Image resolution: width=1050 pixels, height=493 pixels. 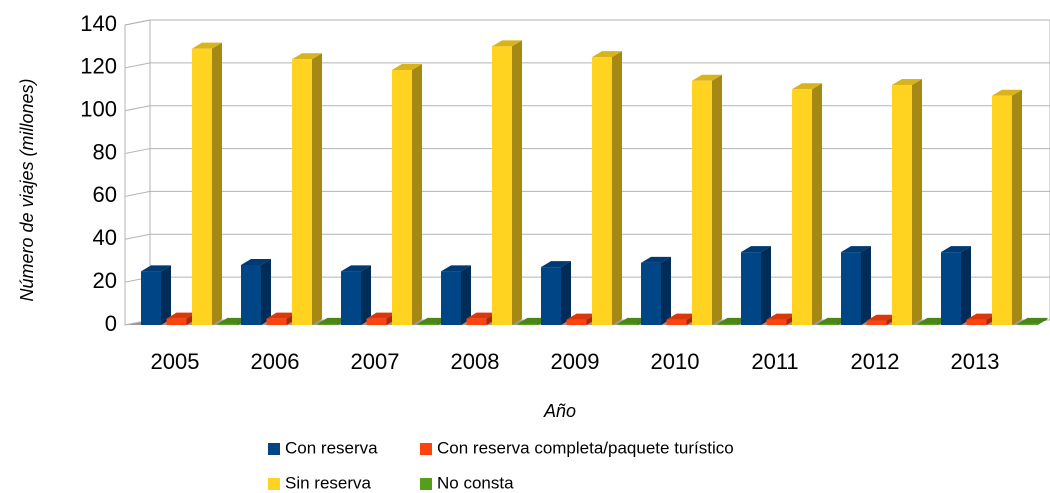 I want to click on y-tick-label: 20, so click(x=105, y=280).